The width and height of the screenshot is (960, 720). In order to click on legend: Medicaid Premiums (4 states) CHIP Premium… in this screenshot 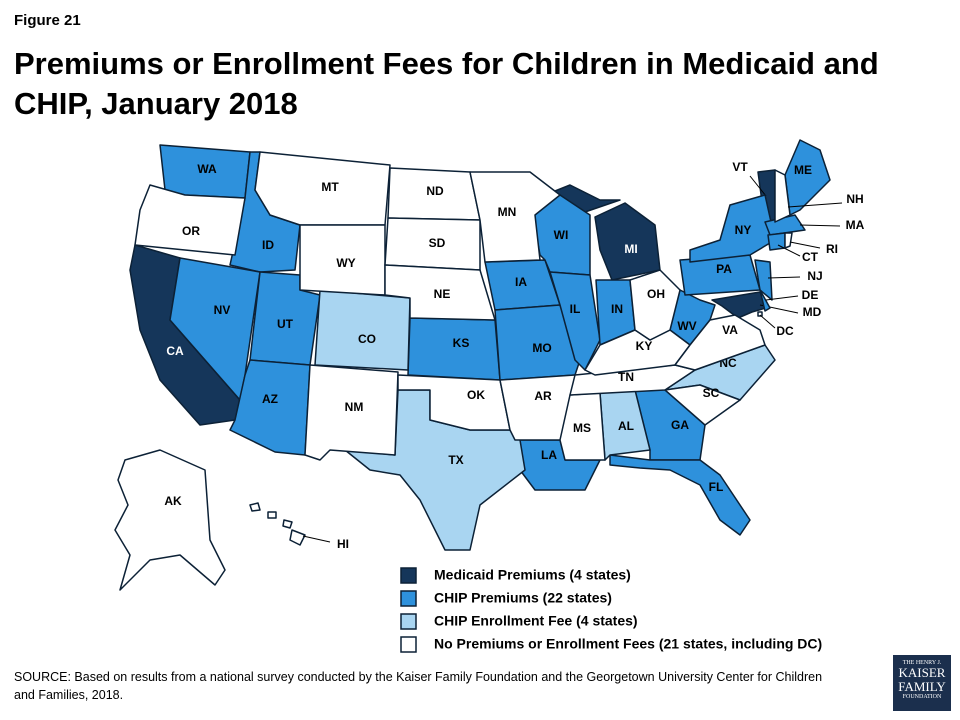, I will do `click(611, 610)`.